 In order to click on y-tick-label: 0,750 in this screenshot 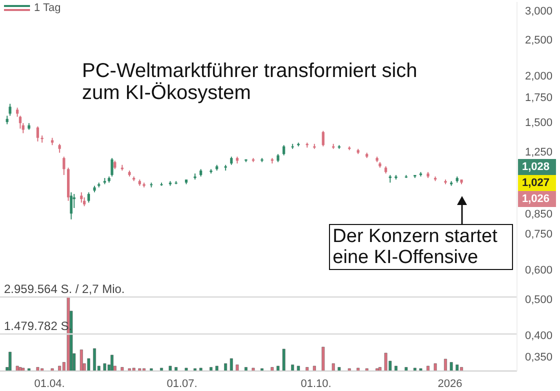, I will do `click(539, 234)`.